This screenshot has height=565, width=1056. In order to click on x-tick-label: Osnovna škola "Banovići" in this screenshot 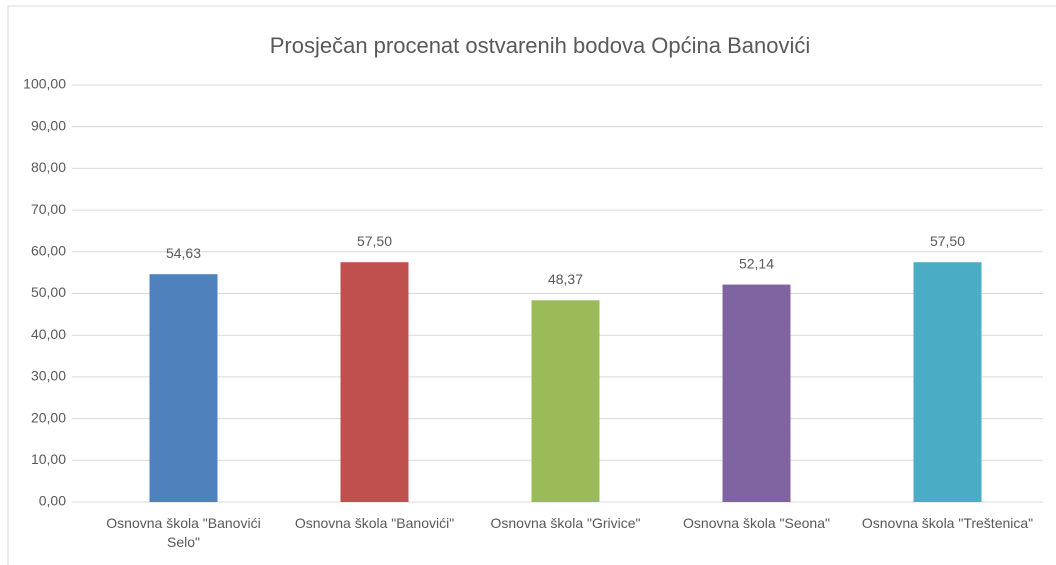, I will do `click(374, 523)`.